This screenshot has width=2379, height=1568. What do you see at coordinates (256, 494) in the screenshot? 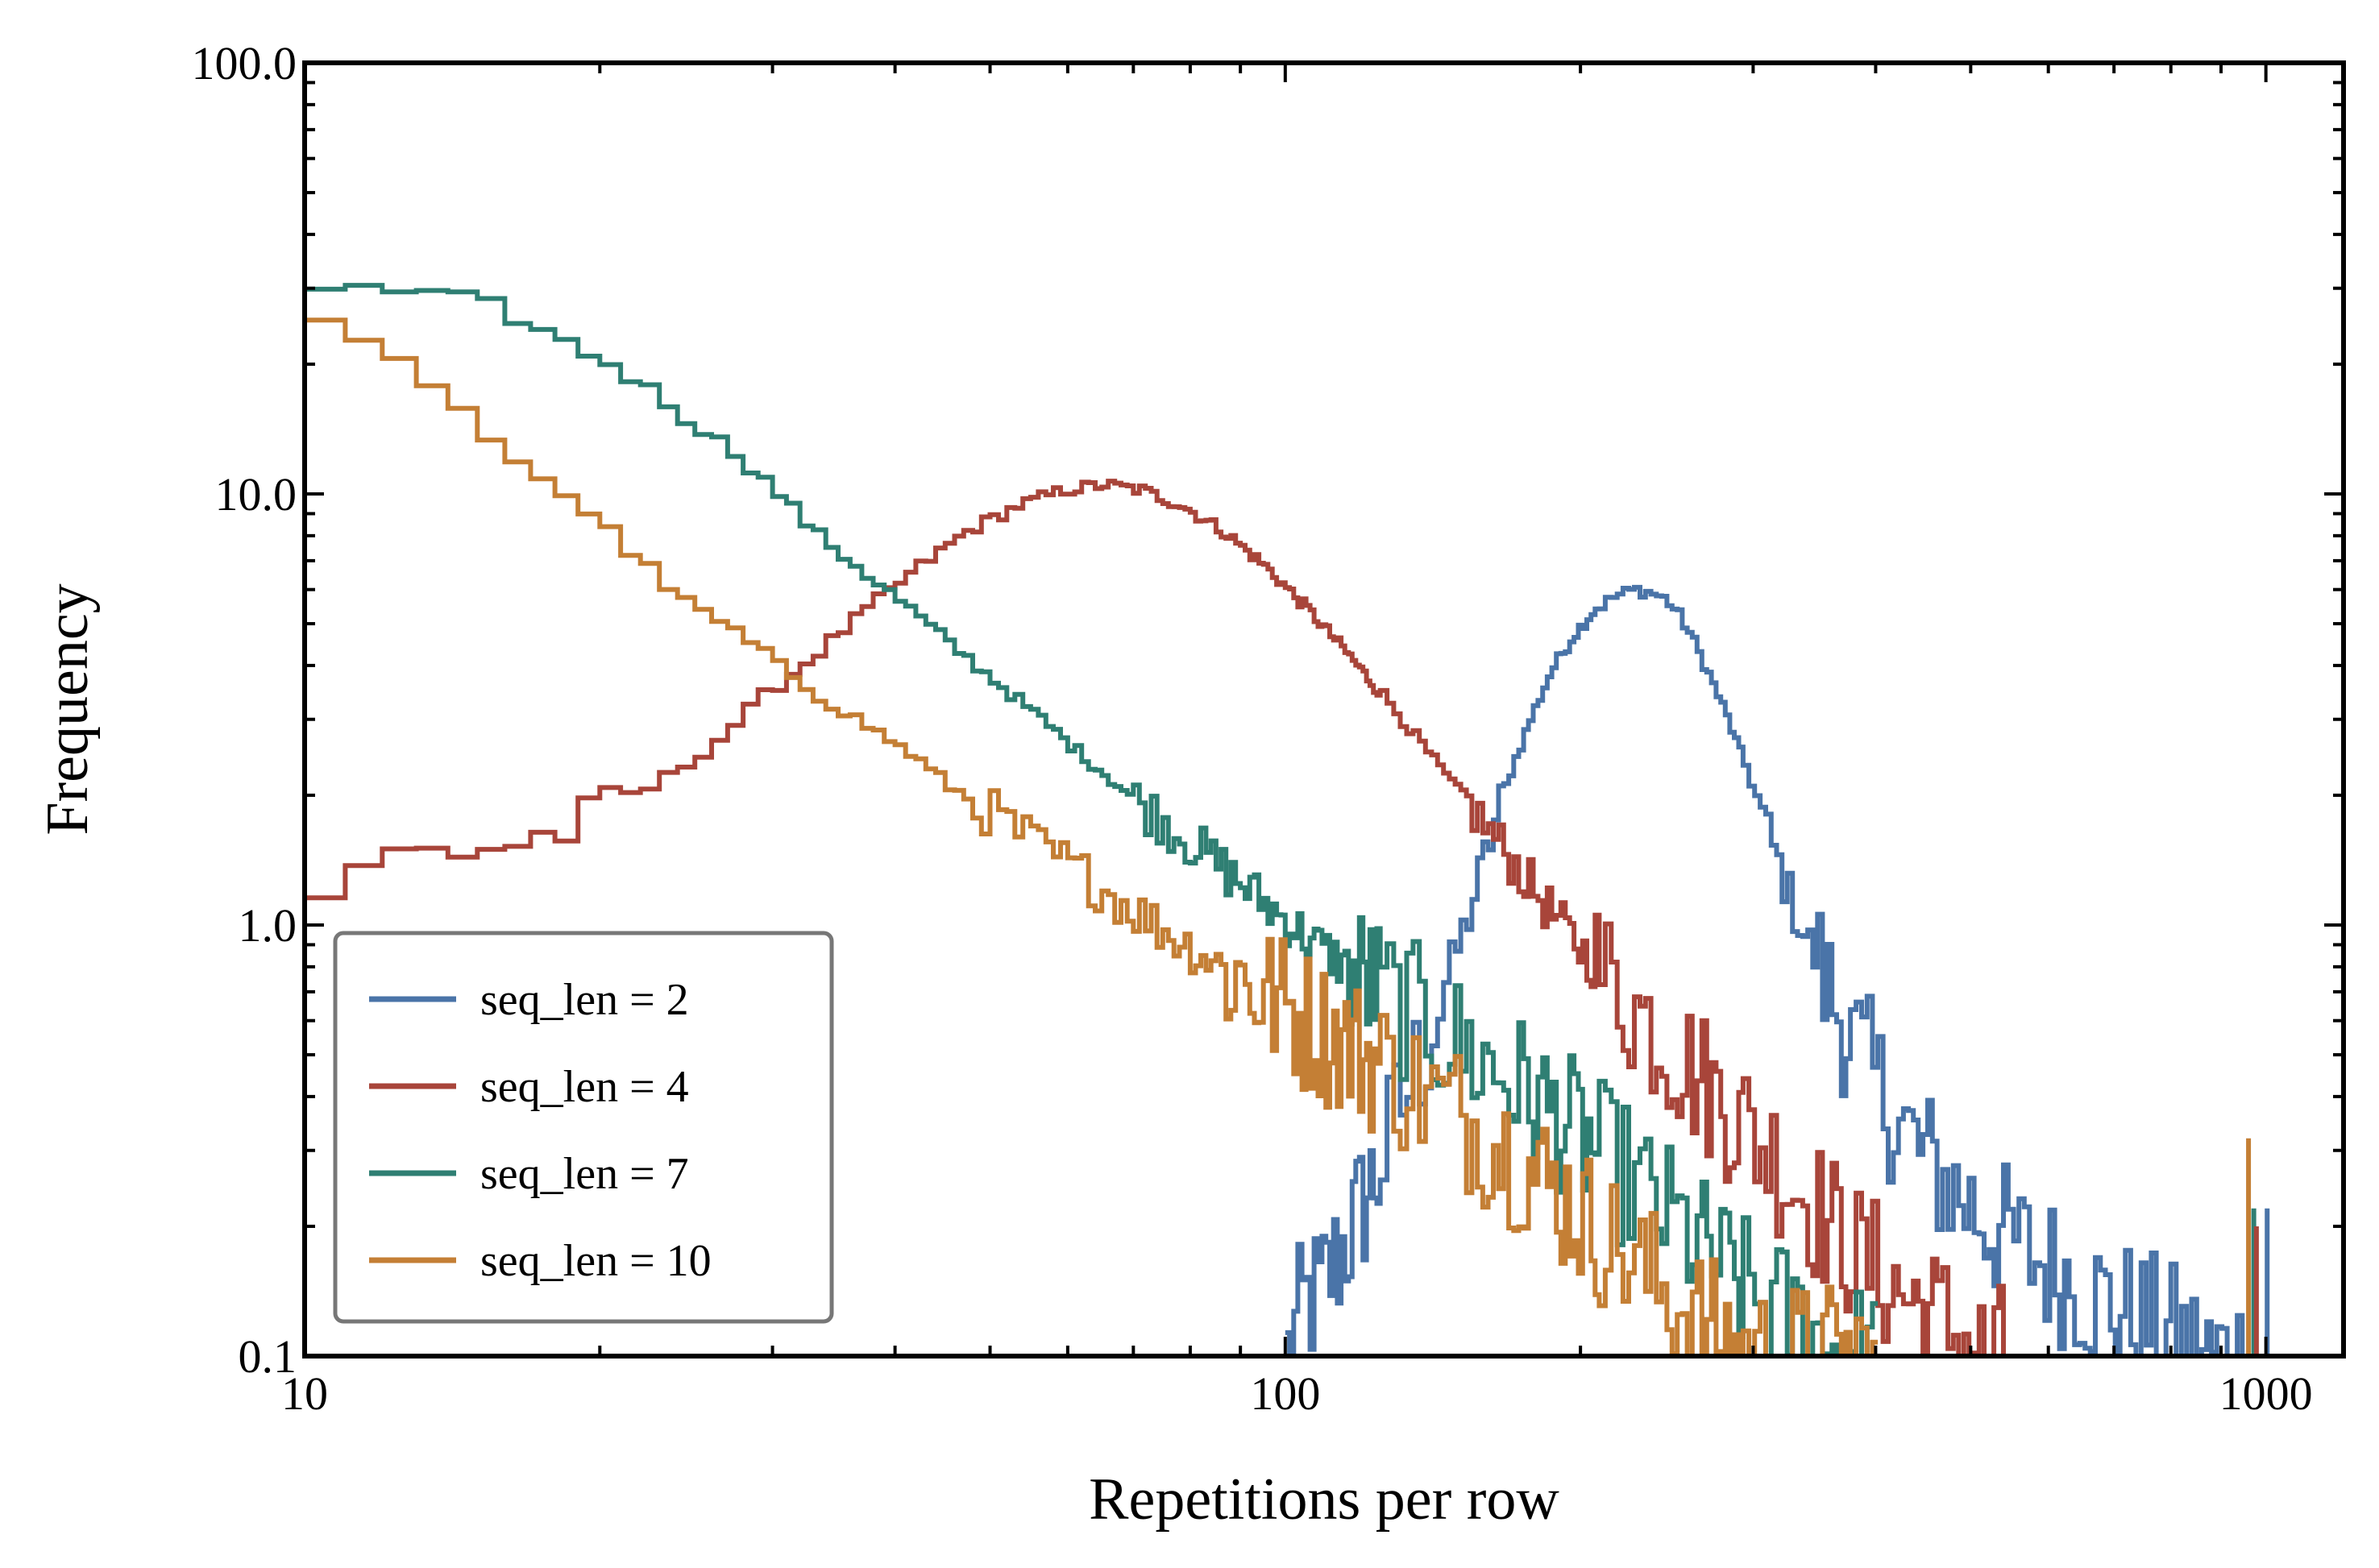
I see `y-tick-label: 10.0` at bounding box center [256, 494].